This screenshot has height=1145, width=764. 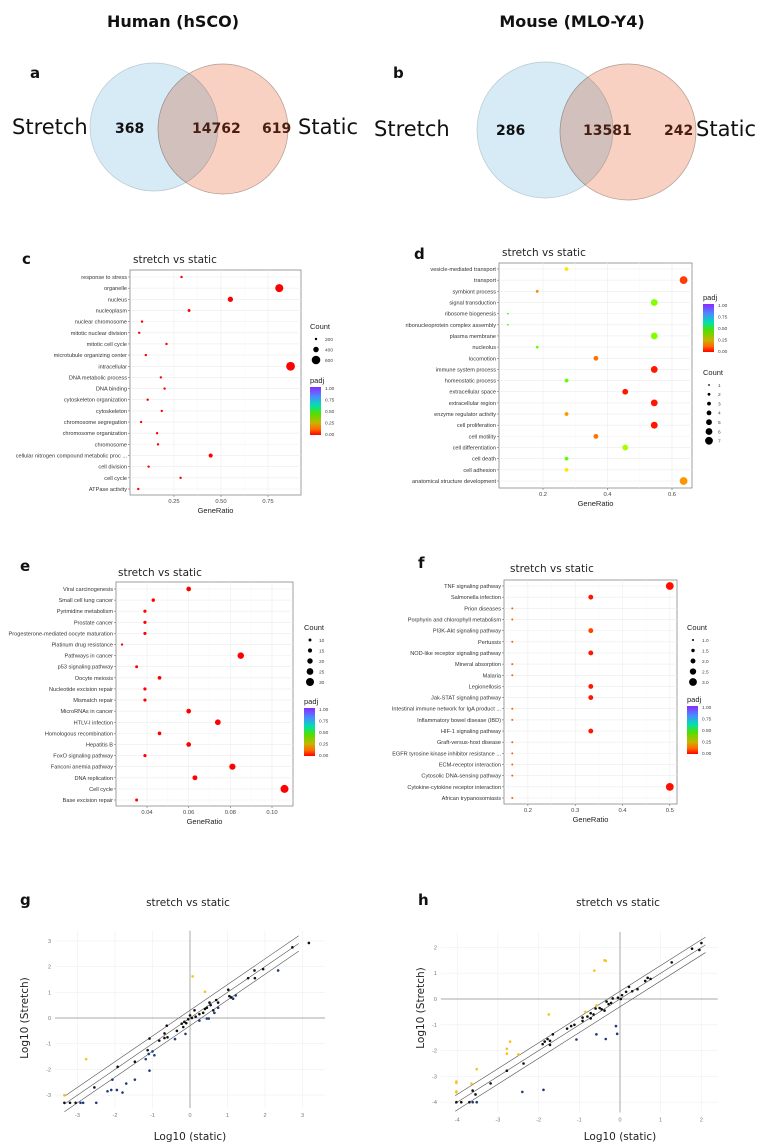 I want to click on x-tick-label: 3, so click(x=302, y=1116).